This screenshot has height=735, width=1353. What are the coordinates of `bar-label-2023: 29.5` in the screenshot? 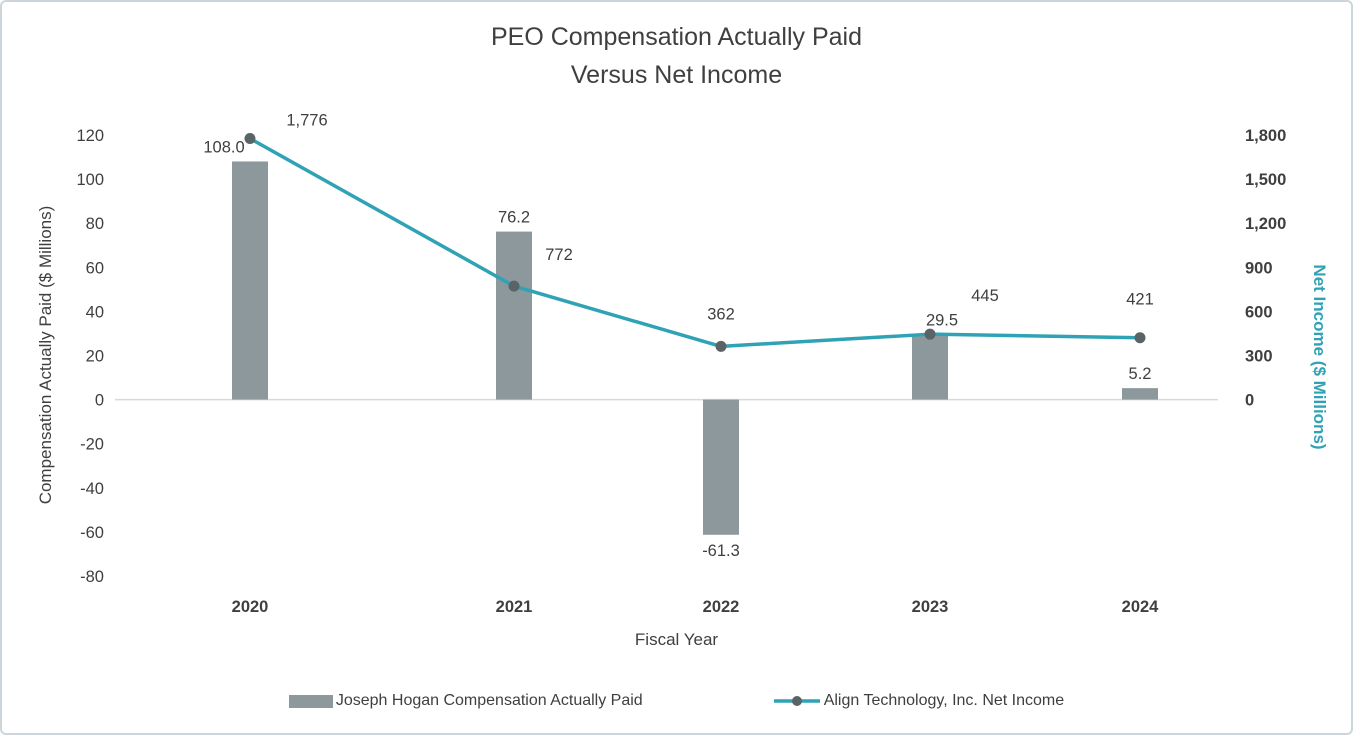 It's located at (942, 321).